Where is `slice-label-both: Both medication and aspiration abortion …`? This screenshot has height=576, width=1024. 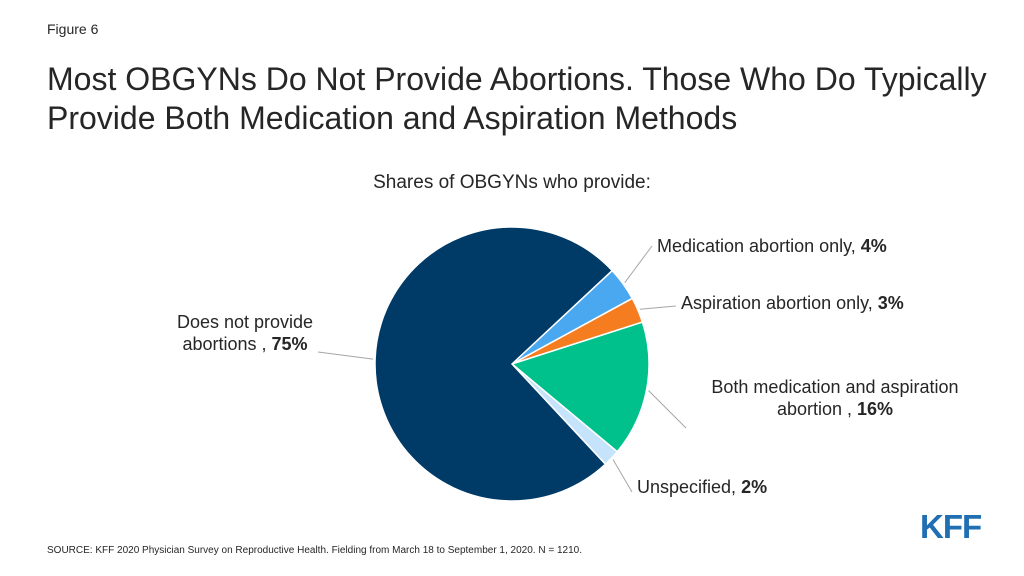 slice-label-both: Both medication and aspiration abortion … is located at coordinates (835, 398).